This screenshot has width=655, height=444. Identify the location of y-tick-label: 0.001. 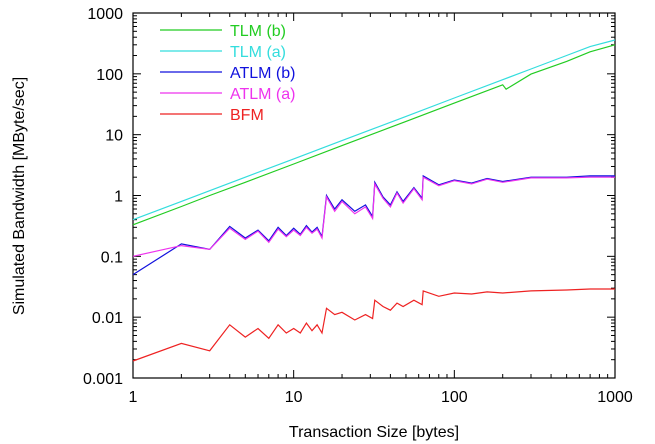
(103, 379).